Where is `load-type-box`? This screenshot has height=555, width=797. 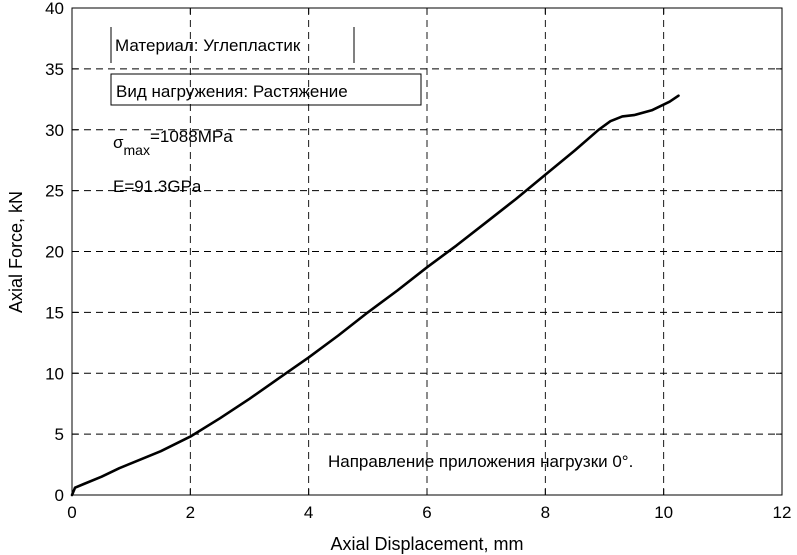
load-type-box is located at coordinates (266, 89).